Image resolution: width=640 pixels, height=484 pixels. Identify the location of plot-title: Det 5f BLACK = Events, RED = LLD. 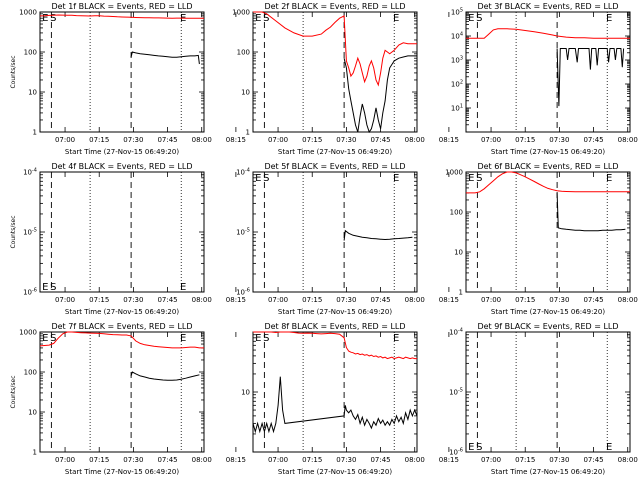
(334, 166).